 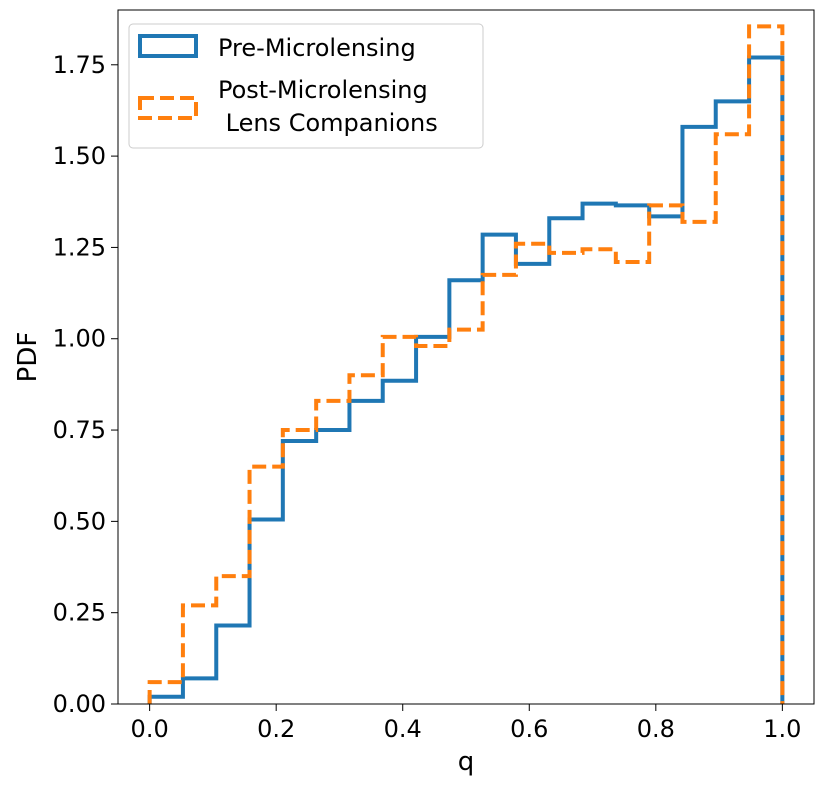 I want to click on x-axis-label: q, so click(x=466, y=762).